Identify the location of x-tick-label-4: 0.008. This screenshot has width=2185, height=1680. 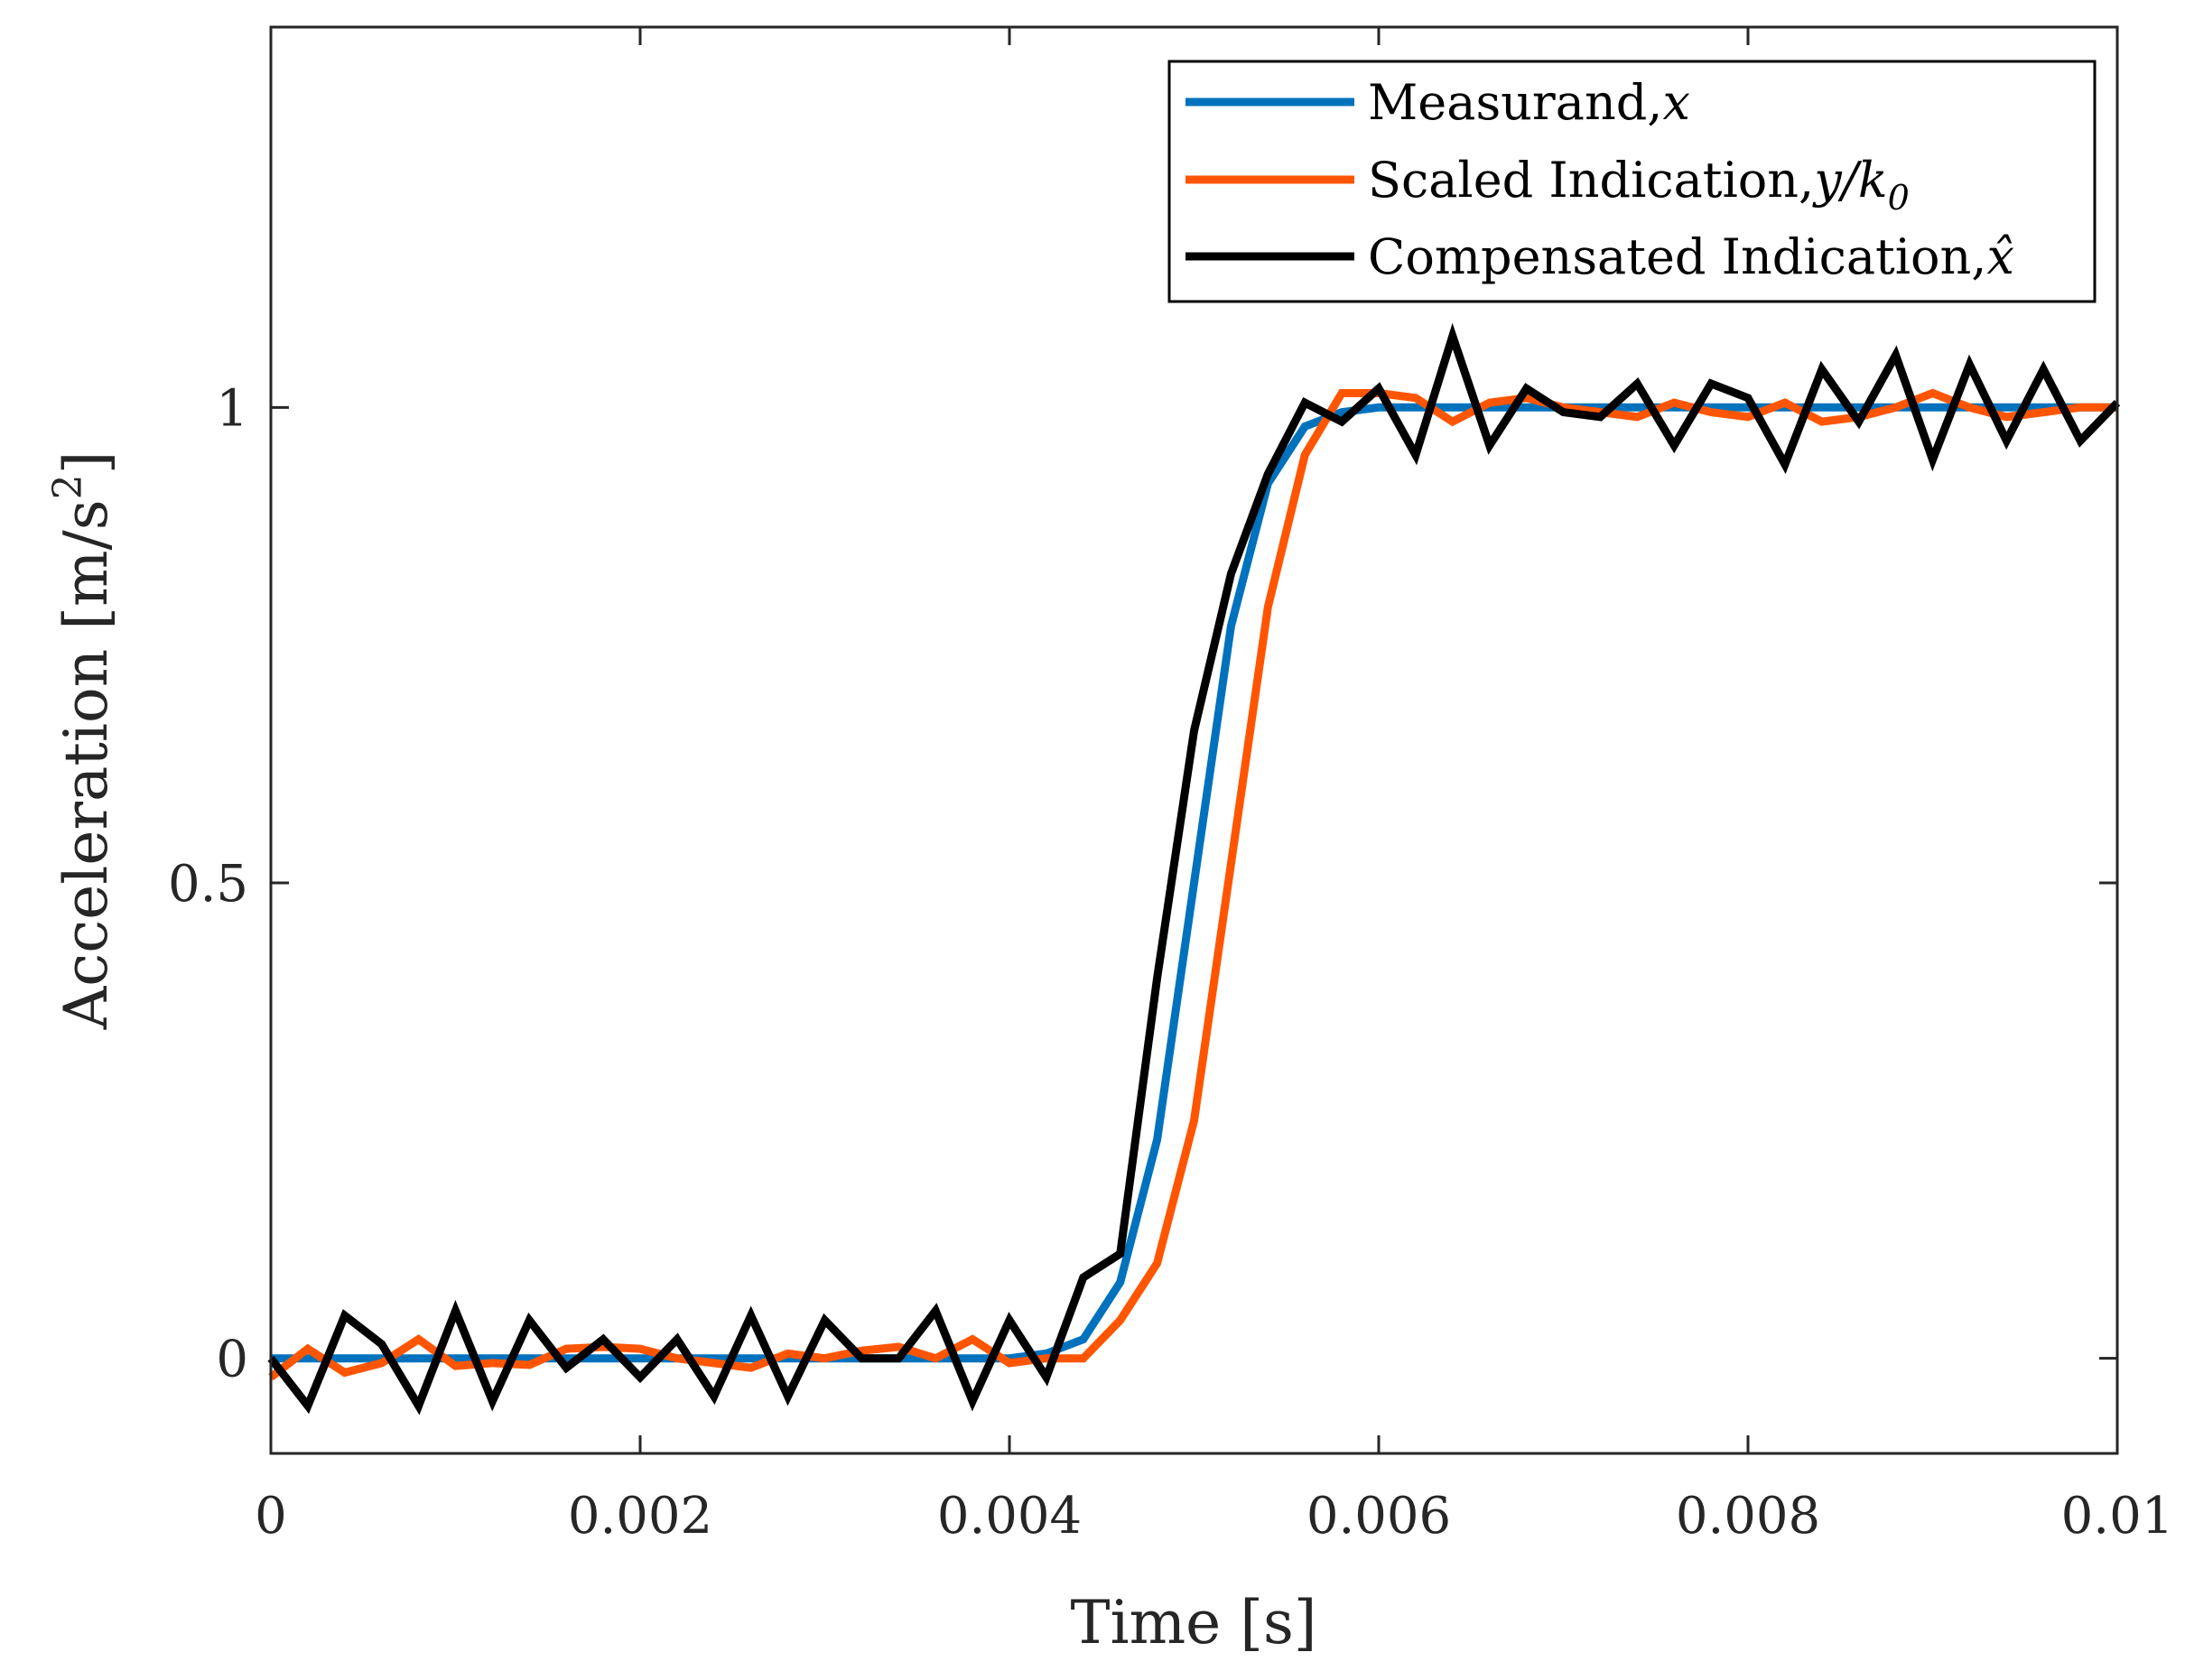
(1748, 1516).